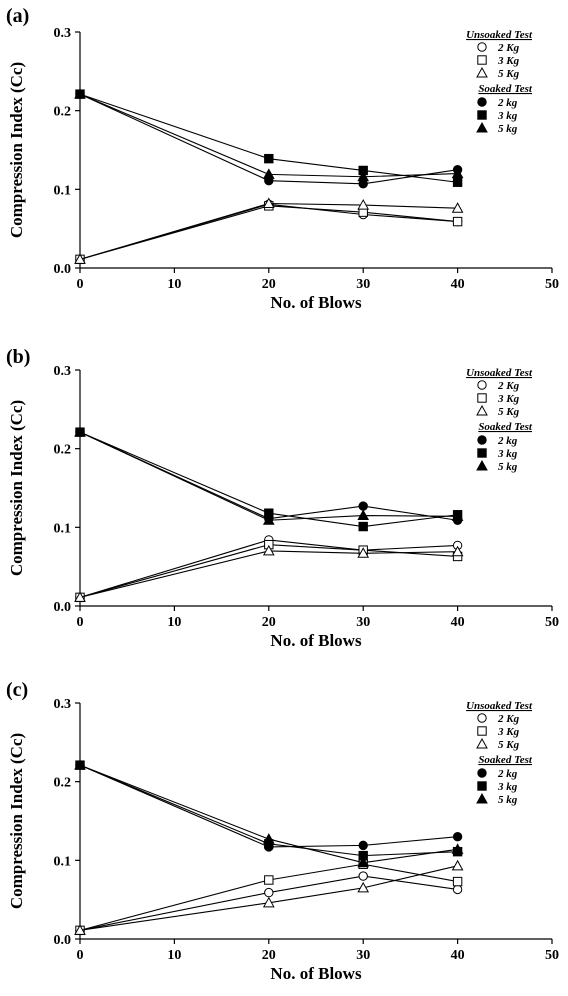 This screenshot has height=996, width=568. Describe the element at coordinates (17, 16) in the screenshot. I see `panel-label-a: (a)` at that location.